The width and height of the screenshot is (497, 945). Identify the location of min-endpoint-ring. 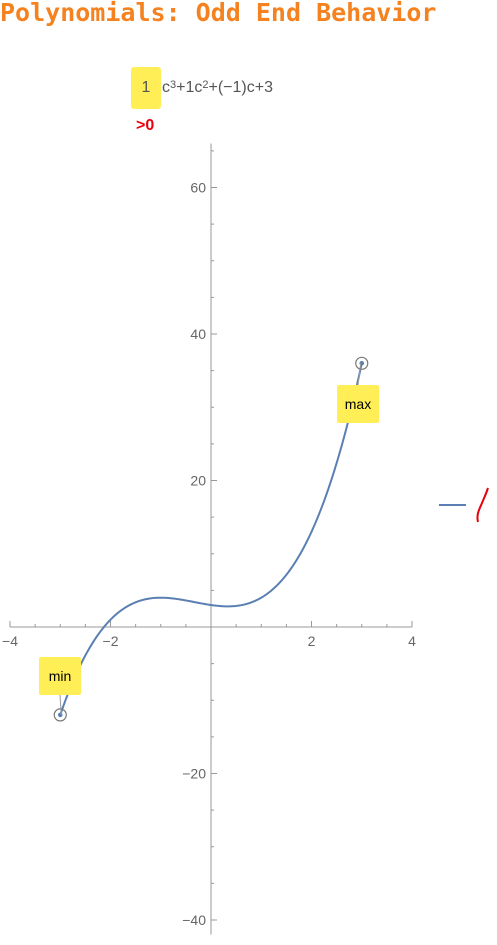
(60, 715).